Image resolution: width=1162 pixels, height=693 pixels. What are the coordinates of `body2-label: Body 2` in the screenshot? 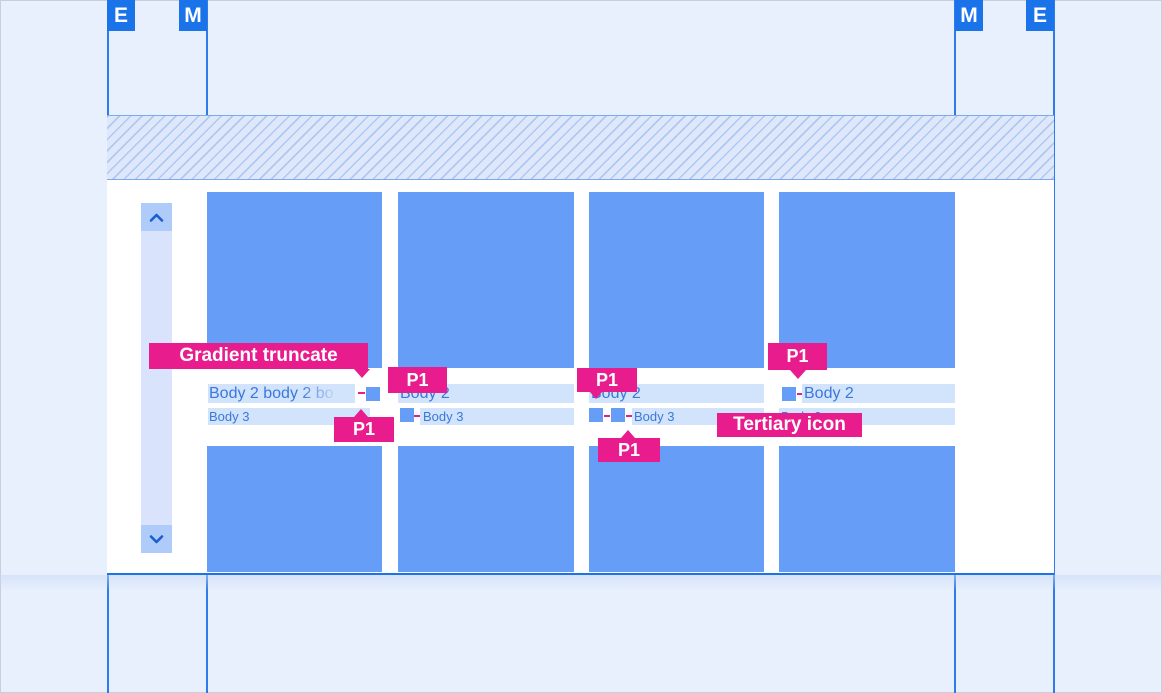 It's located at (829, 393).